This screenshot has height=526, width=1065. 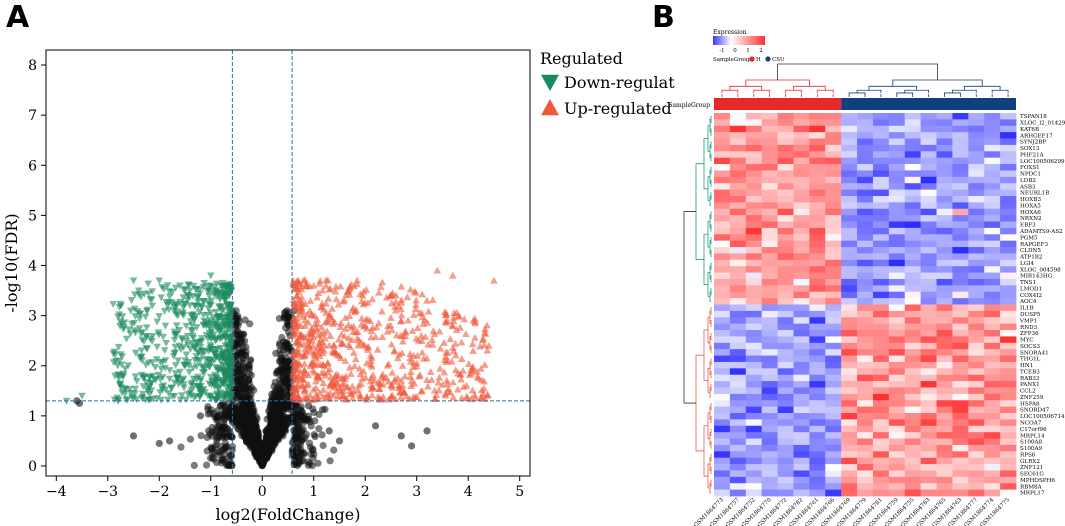 What do you see at coordinates (1030, 149) in the screenshot?
I see `gene-label: SOX13` at bounding box center [1030, 149].